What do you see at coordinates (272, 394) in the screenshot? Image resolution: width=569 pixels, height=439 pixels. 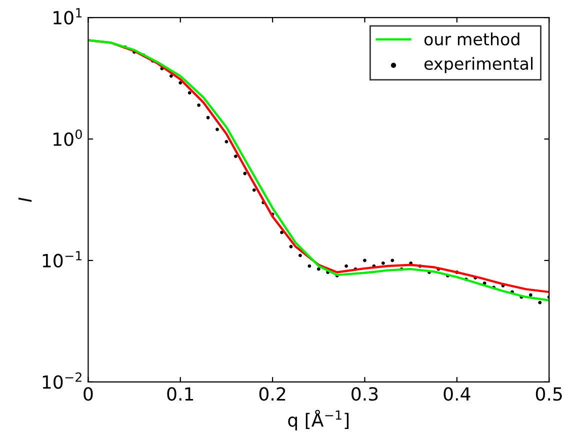 I see `x-tick-label: 0.2` at bounding box center [272, 394].